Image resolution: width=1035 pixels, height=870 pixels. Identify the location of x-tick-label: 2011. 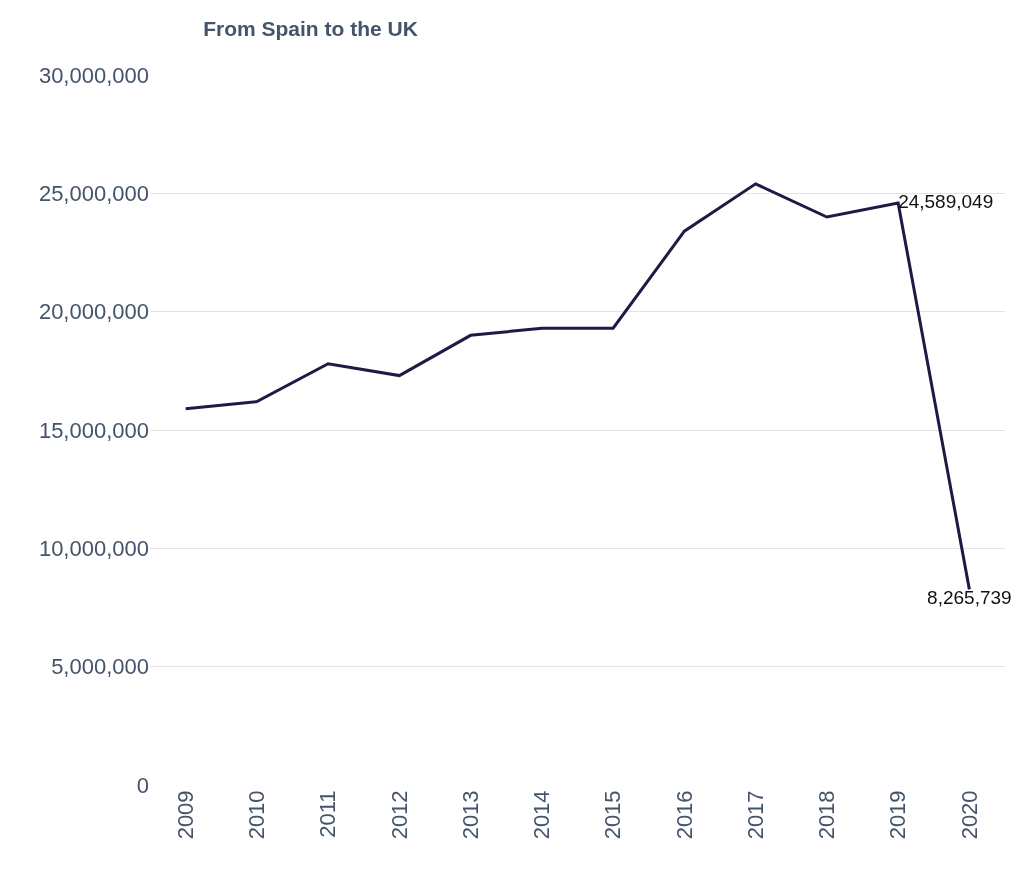
(328, 814).